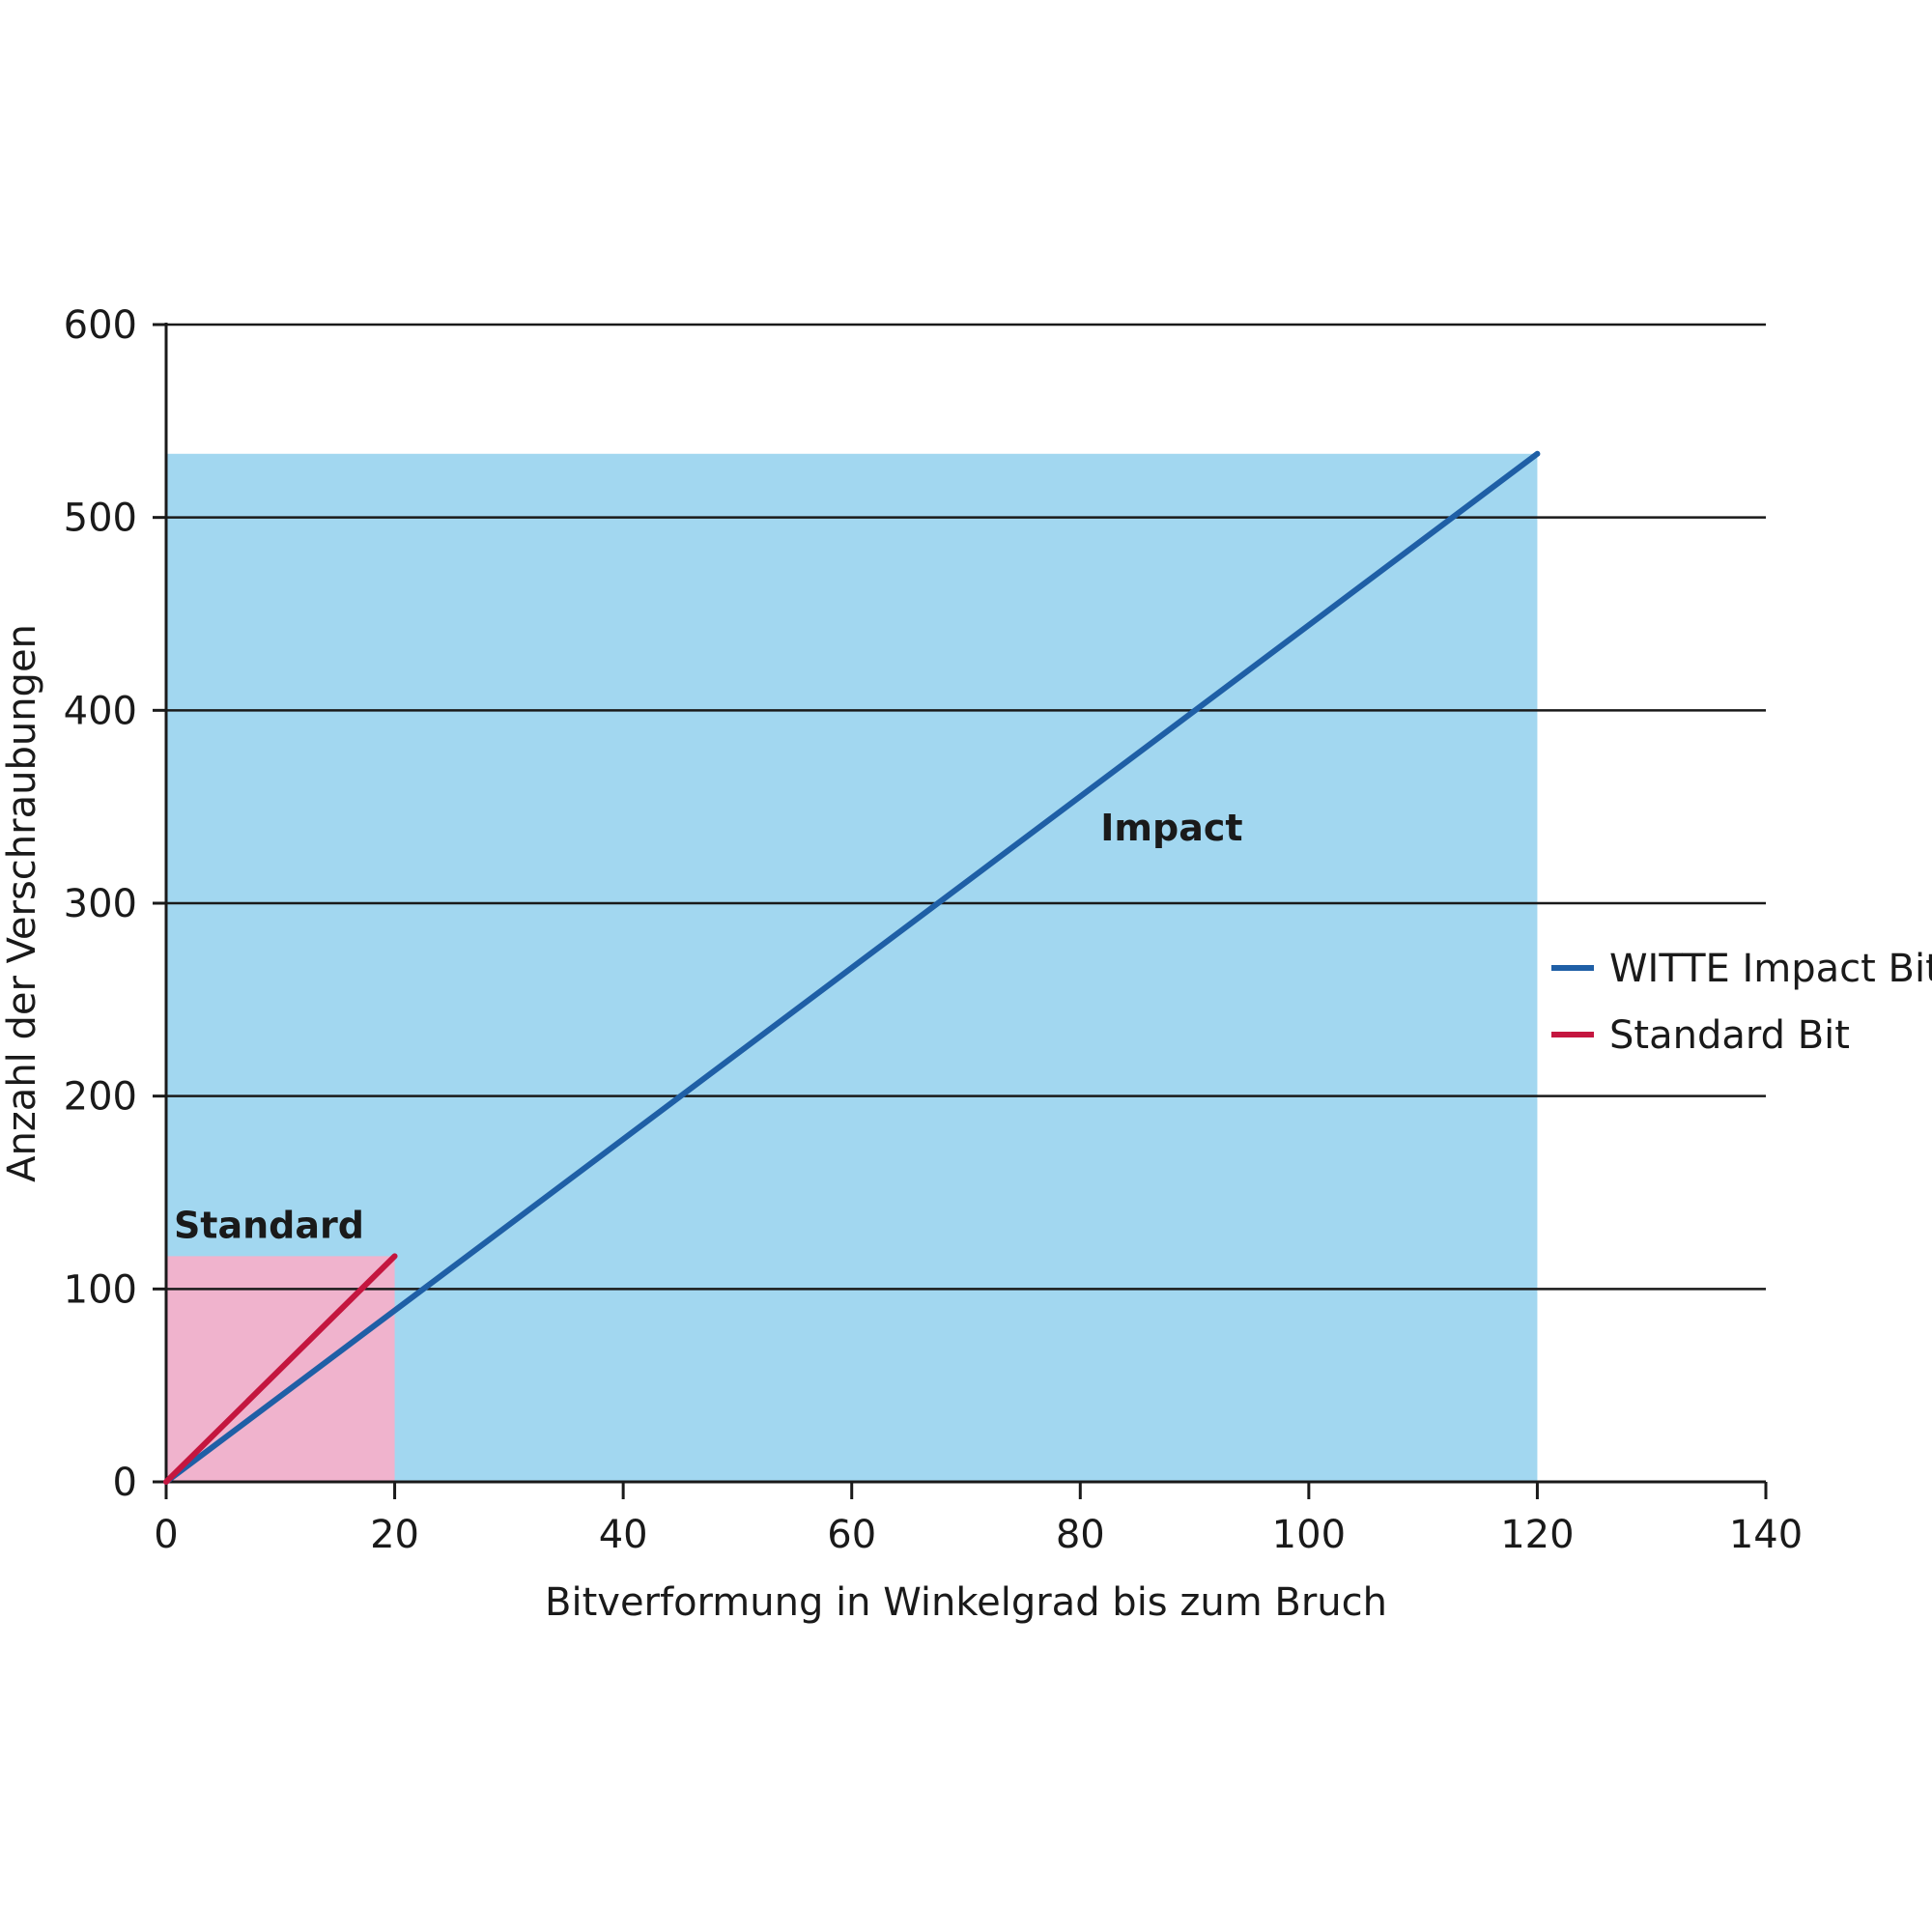 This screenshot has height=1932, width=1932. What do you see at coordinates (978, 1519) in the screenshot?
I see `x-ticks: 0 20 40 60 80 100 120 140` at bounding box center [978, 1519].